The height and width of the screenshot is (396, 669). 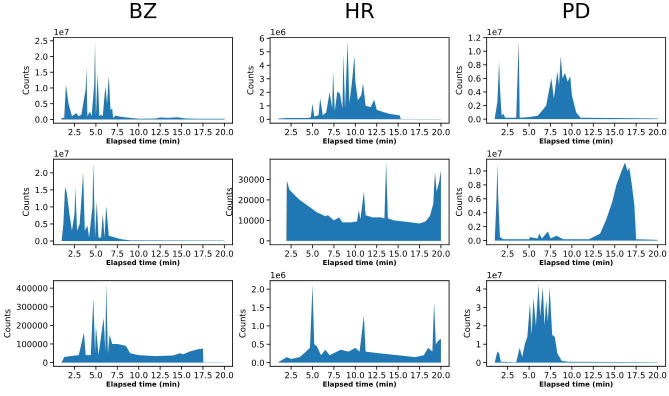 I want to click on y-tick-label: 400000, so click(x=32, y=288).